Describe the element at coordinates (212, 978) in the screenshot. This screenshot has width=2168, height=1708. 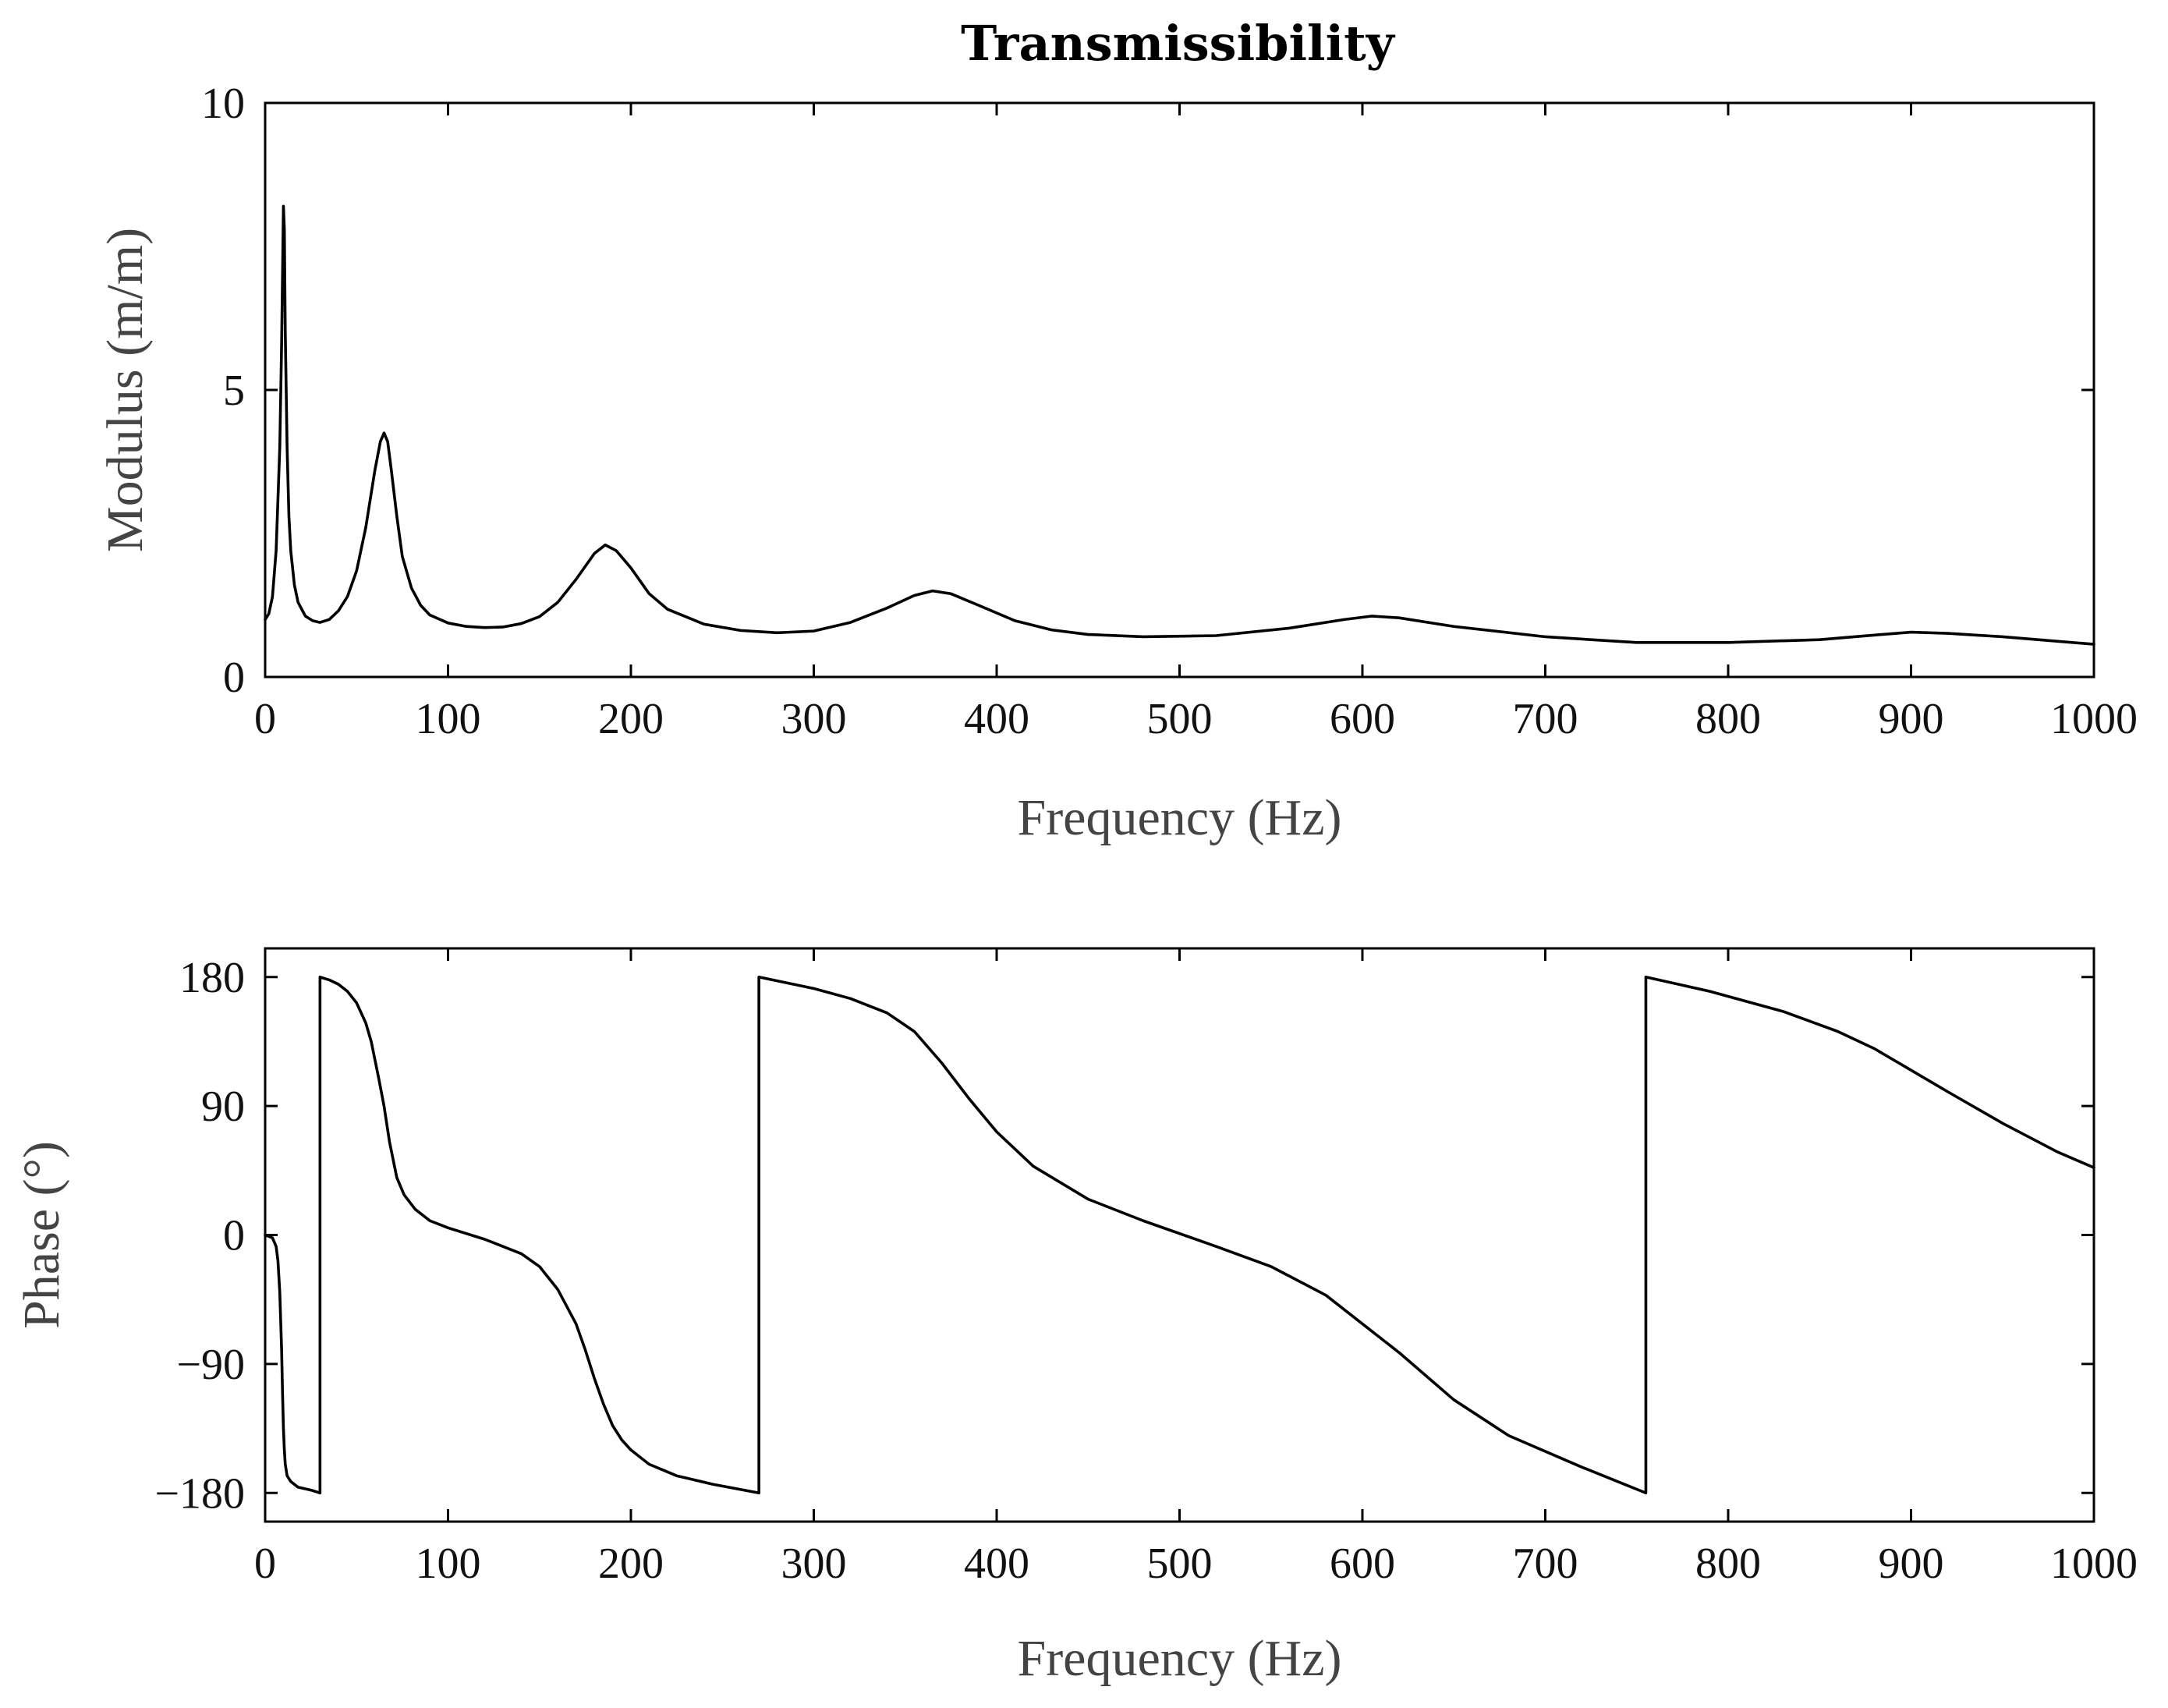
I see `phase-y-tick-label: 180` at that location.